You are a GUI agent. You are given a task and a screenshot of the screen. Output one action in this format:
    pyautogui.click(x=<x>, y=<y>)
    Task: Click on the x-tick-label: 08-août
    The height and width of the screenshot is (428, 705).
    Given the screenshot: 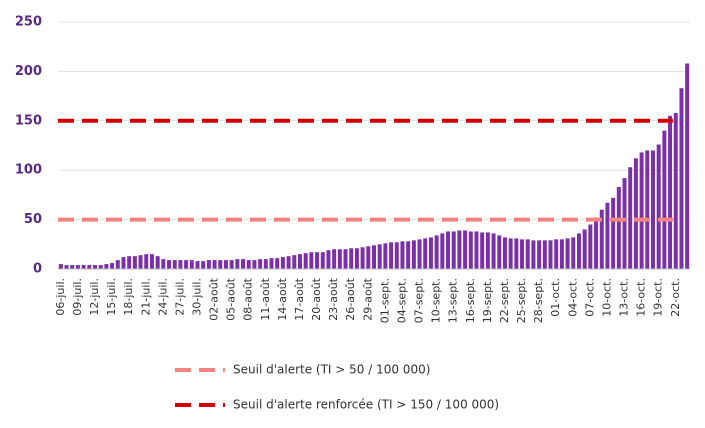 What is the action you would take?
    pyautogui.click(x=248, y=298)
    